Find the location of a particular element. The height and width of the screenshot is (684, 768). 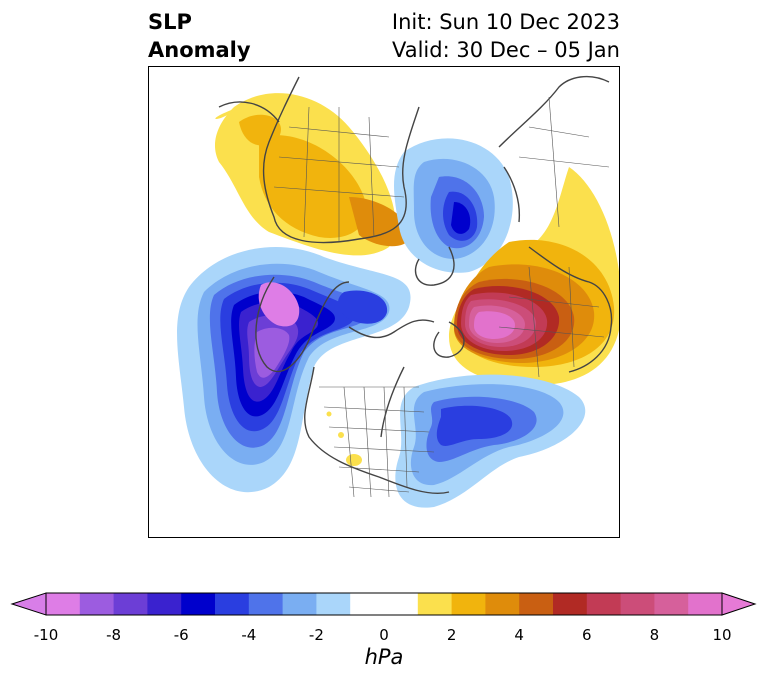

small-positive-anomalies is located at coordinates (344, 438).